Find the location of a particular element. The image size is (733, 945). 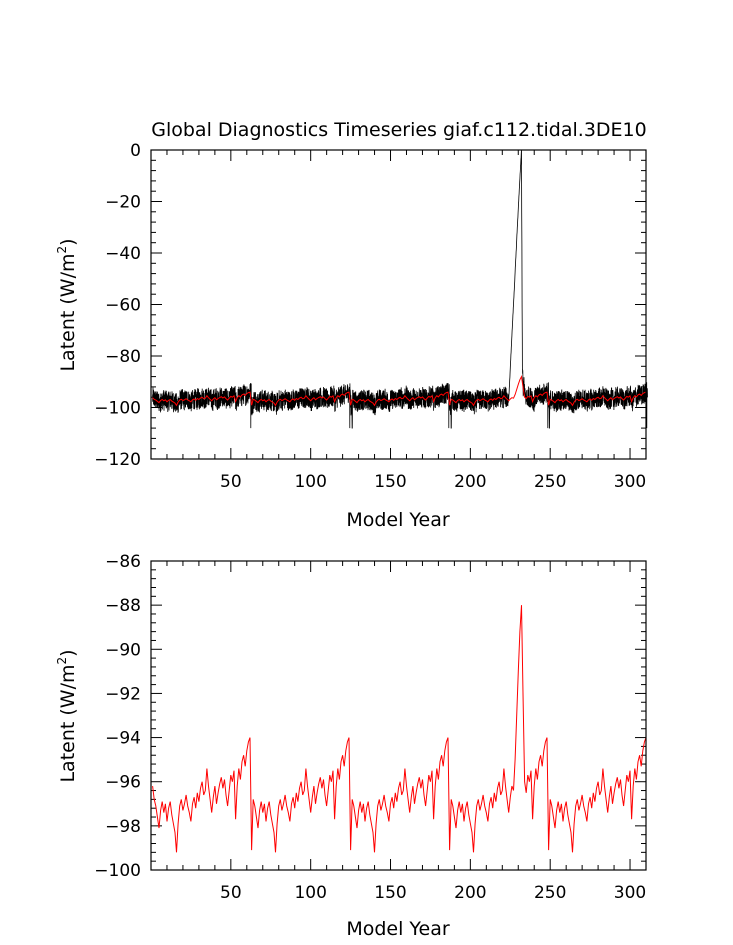

bottom-y-axis-label-text: Latent (W/m is located at coordinates (68, 724).